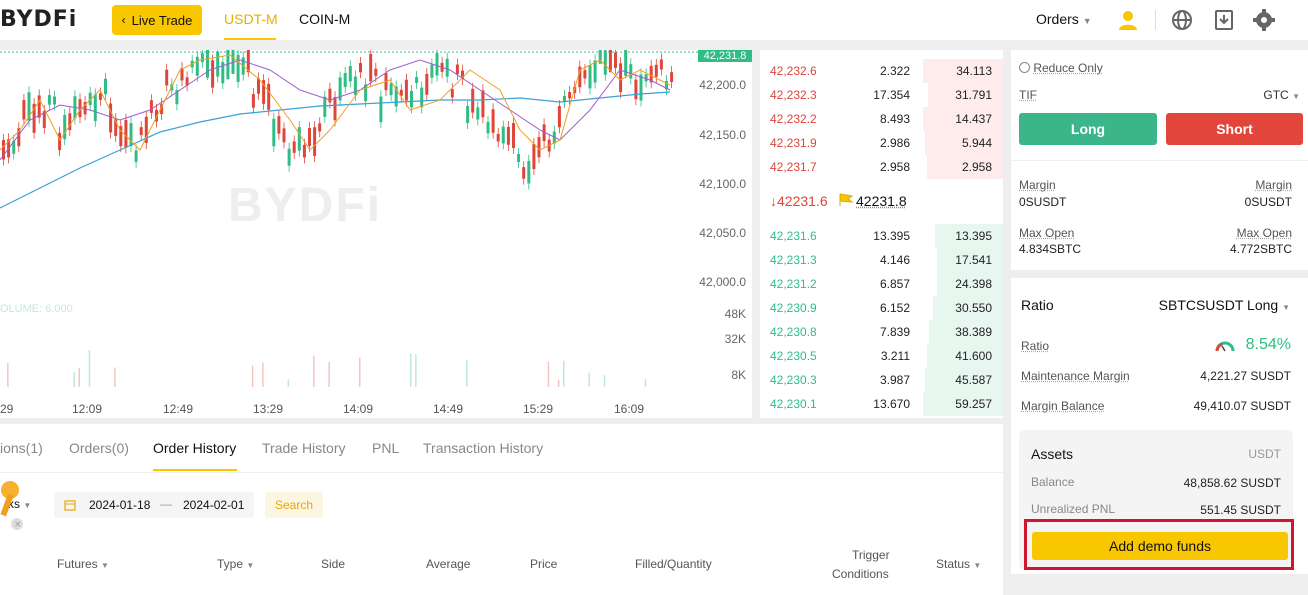 This screenshot has height=595, width=1308. What do you see at coordinates (83, 564) in the screenshot?
I see `col-futures: Futures ▼` at bounding box center [83, 564].